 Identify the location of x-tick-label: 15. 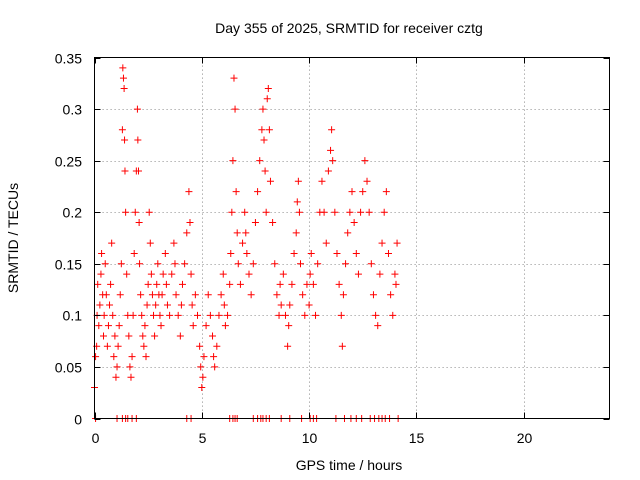
(417, 438).